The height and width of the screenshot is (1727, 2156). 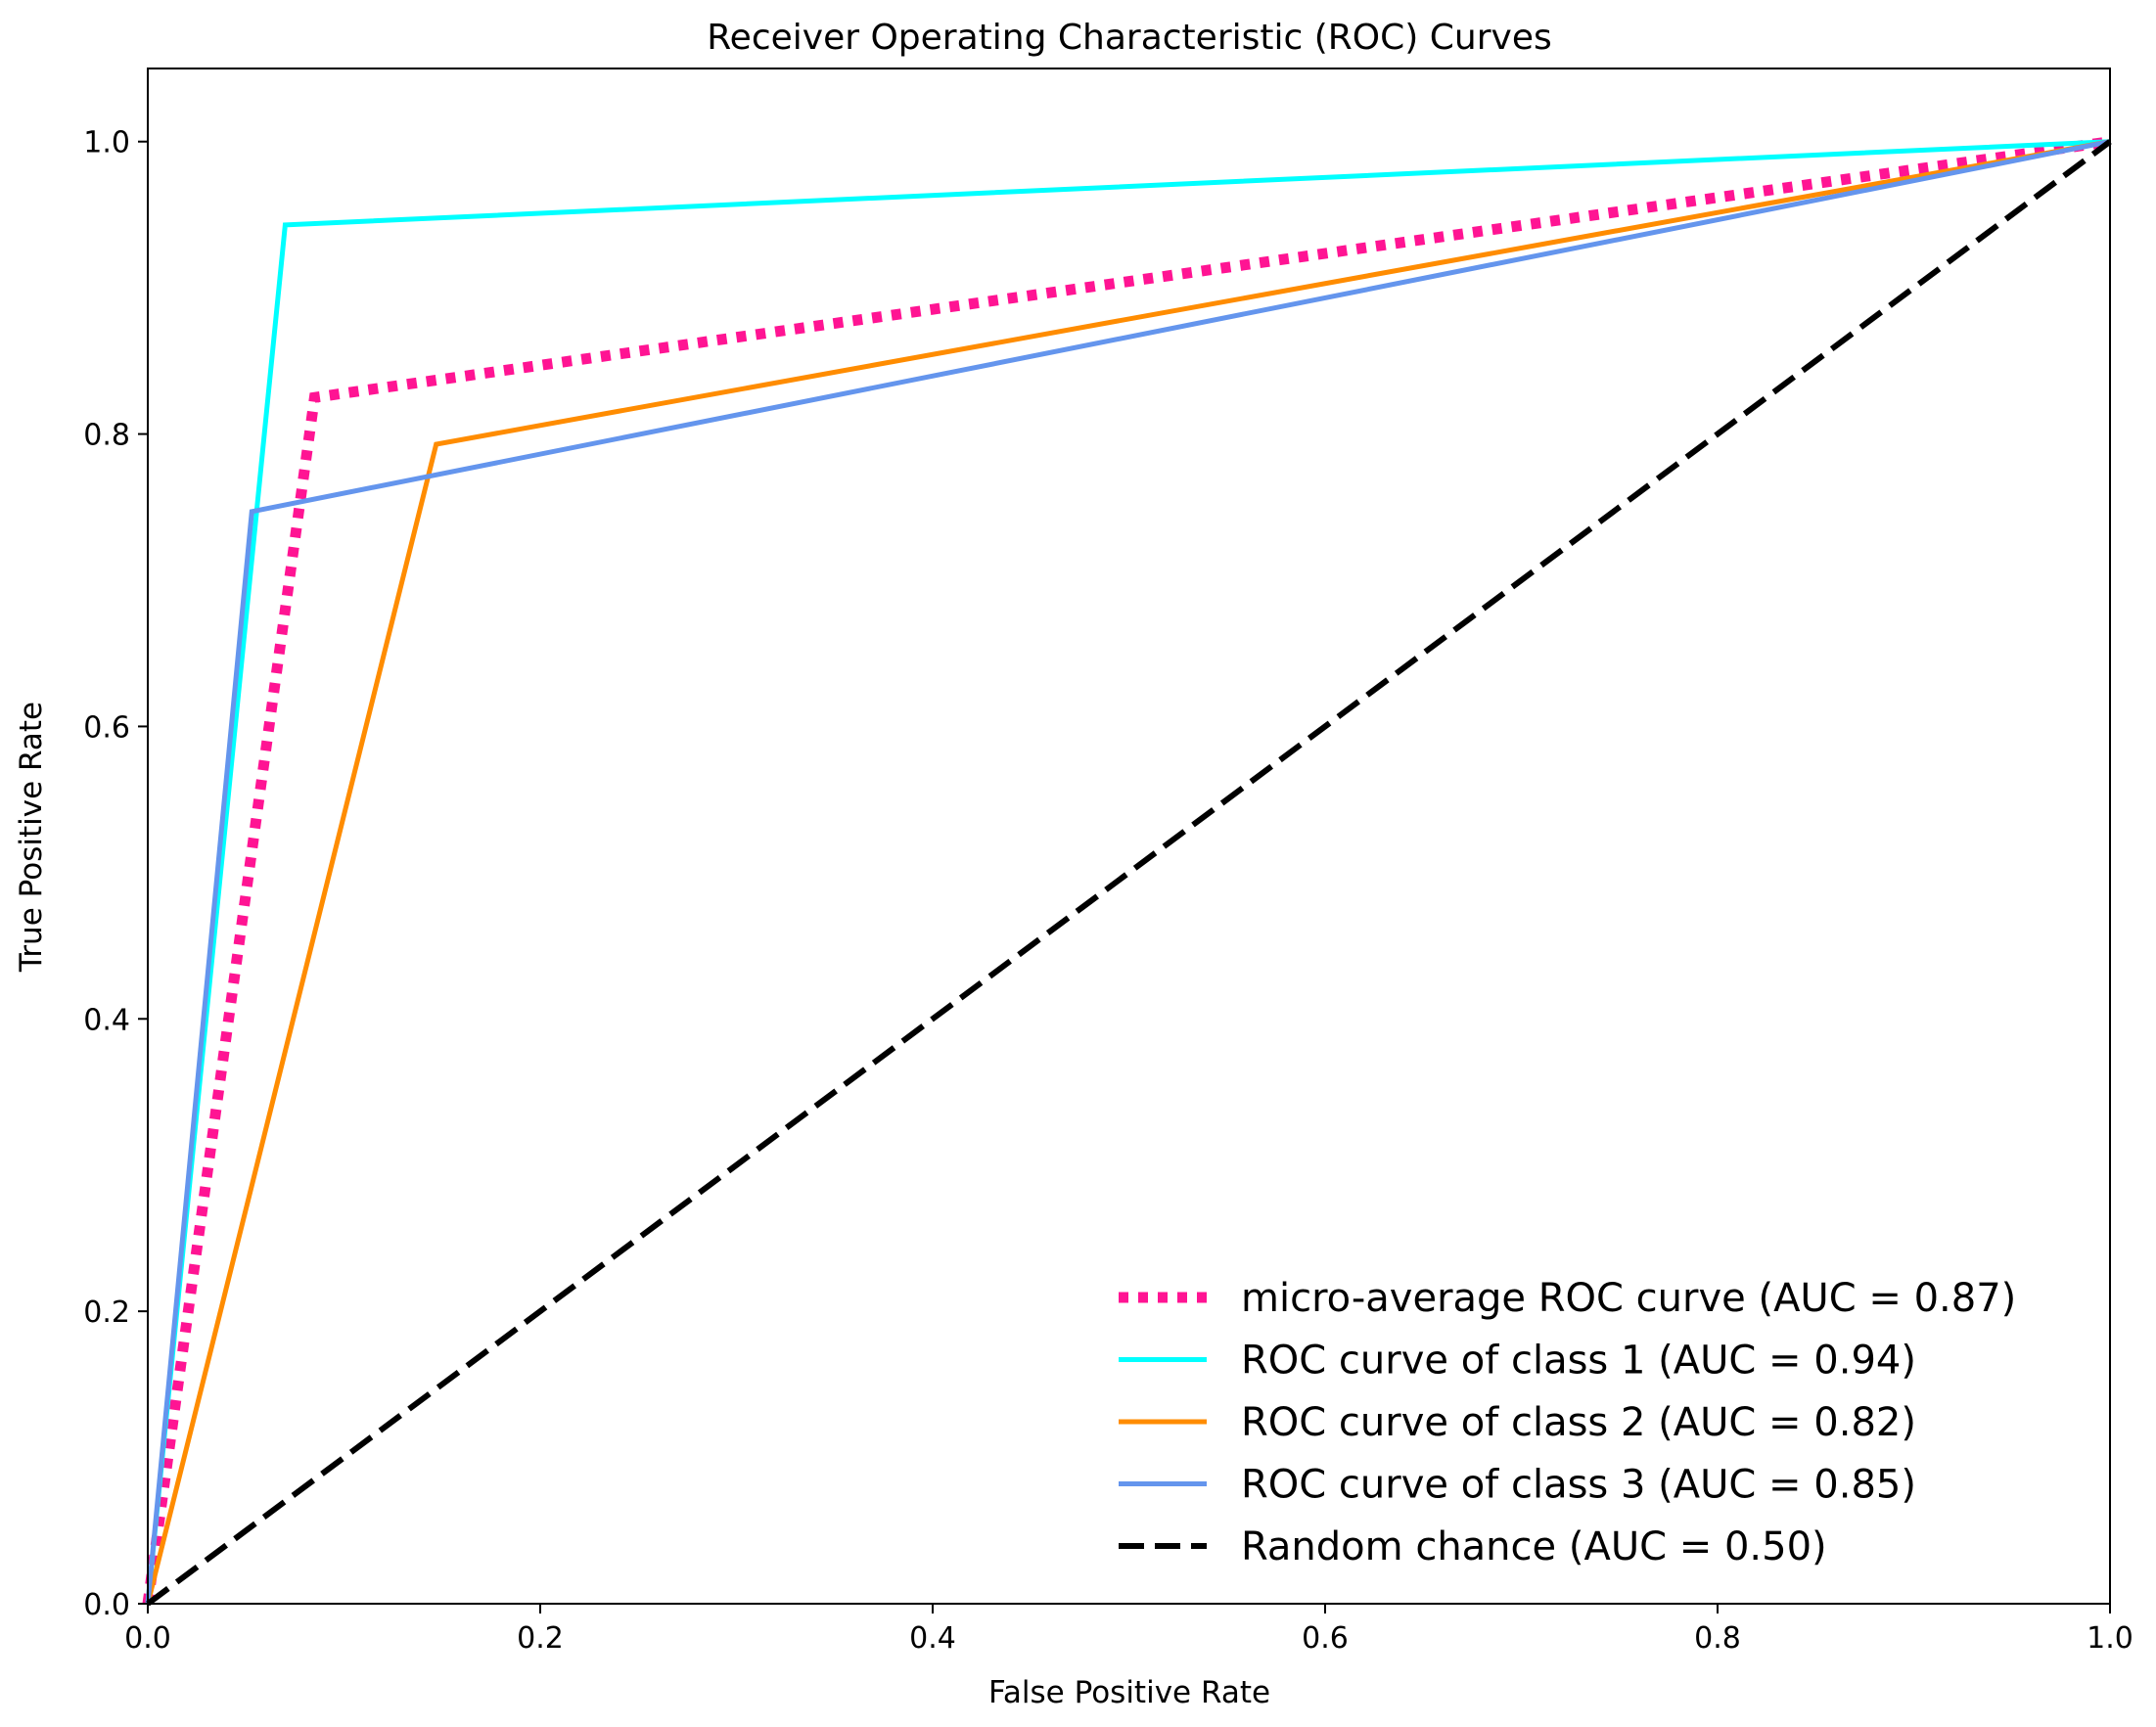 I want to click on x-axis-label: False Positive Rate, so click(x=1129, y=1692).